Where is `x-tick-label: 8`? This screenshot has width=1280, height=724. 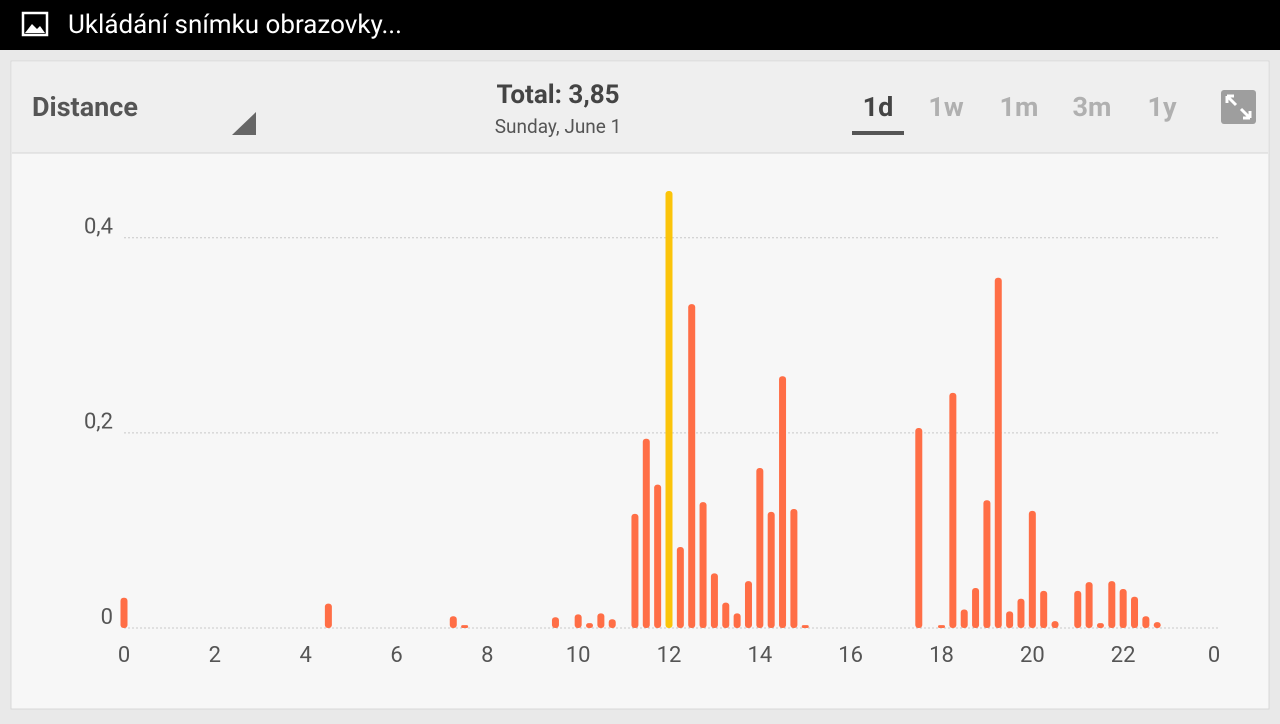 x-tick-label: 8 is located at coordinates (487, 655).